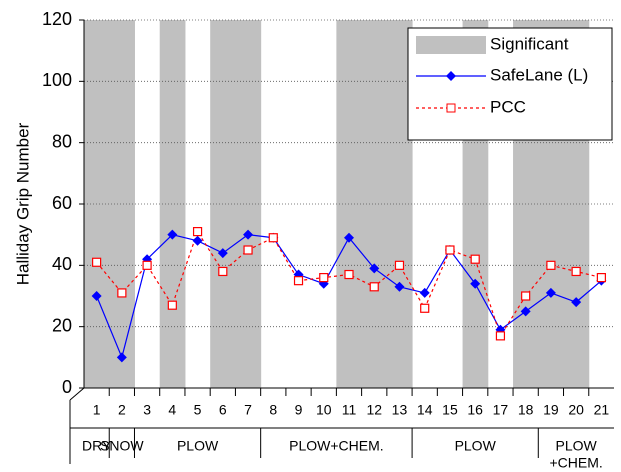 This screenshot has width=621, height=472. Describe the element at coordinates (529, 43) in the screenshot. I see `legend-label: Significant` at that location.